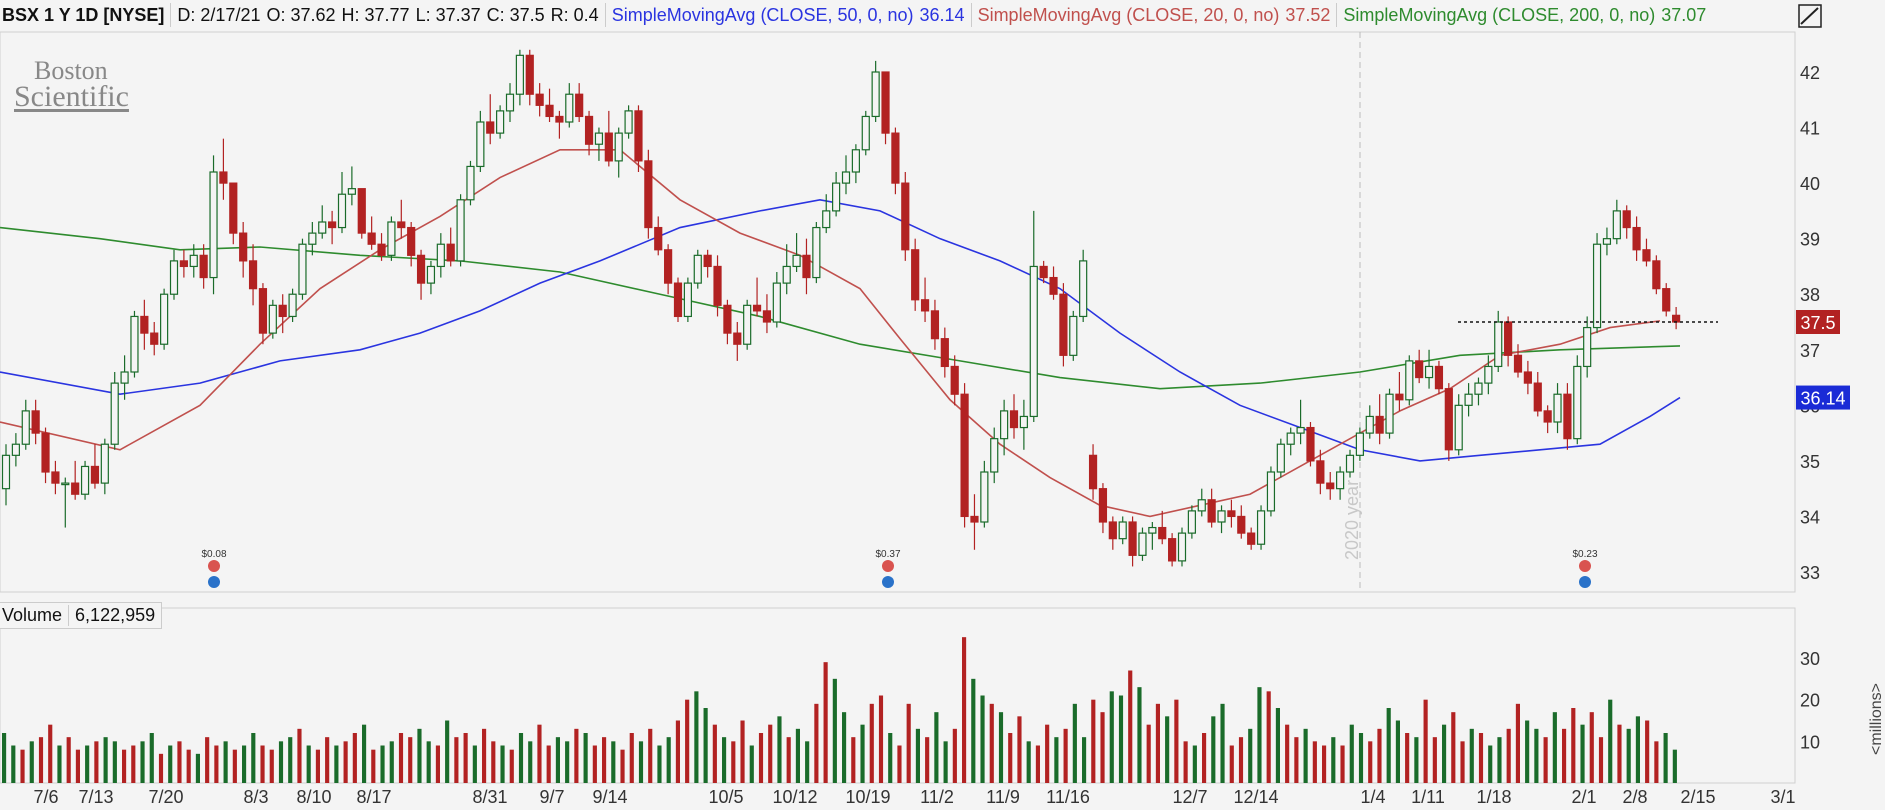  Describe the element at coordinates (1697, 797) in the screenshot. I see `x-tick-label: 2/15` at that location.